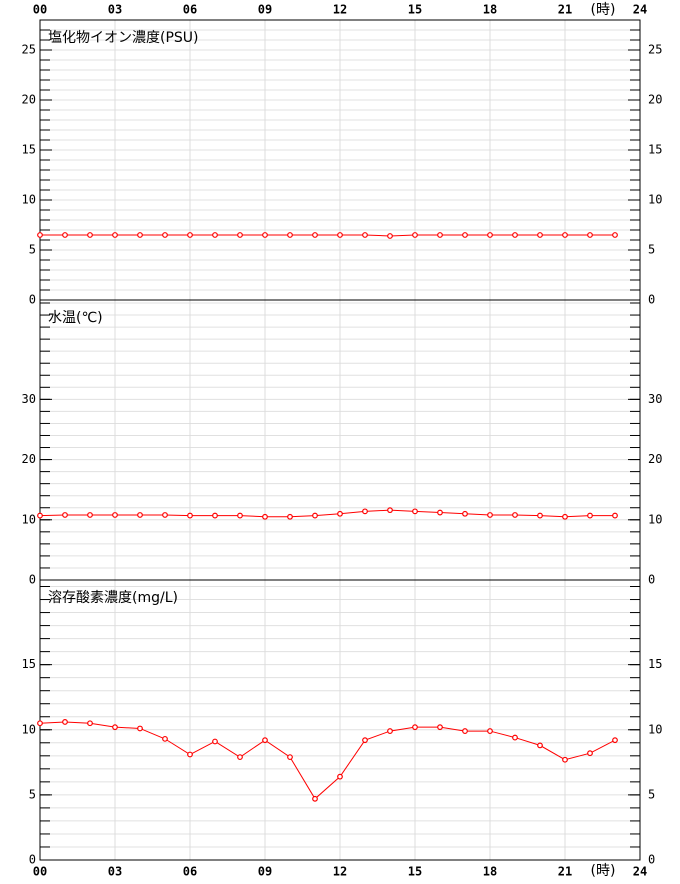  What do you see at coordinates (640, 10) in the screenshot?
I see `x-tick-label: 24` at bounding box center [640, 10].